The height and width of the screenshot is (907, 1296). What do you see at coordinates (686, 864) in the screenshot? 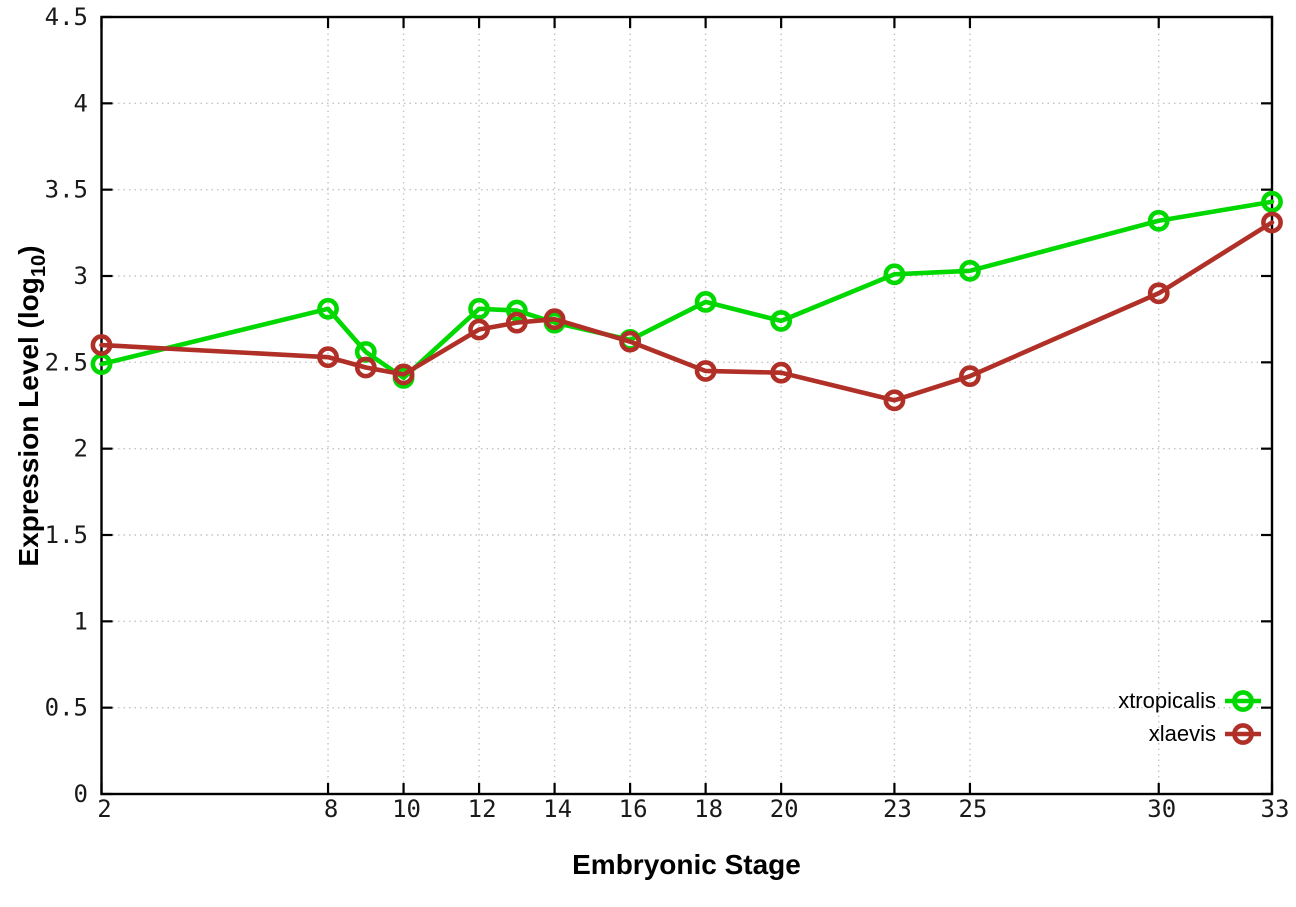
I see `x-axis-title: Embryonic Stage` at bounding box center [686, 864].